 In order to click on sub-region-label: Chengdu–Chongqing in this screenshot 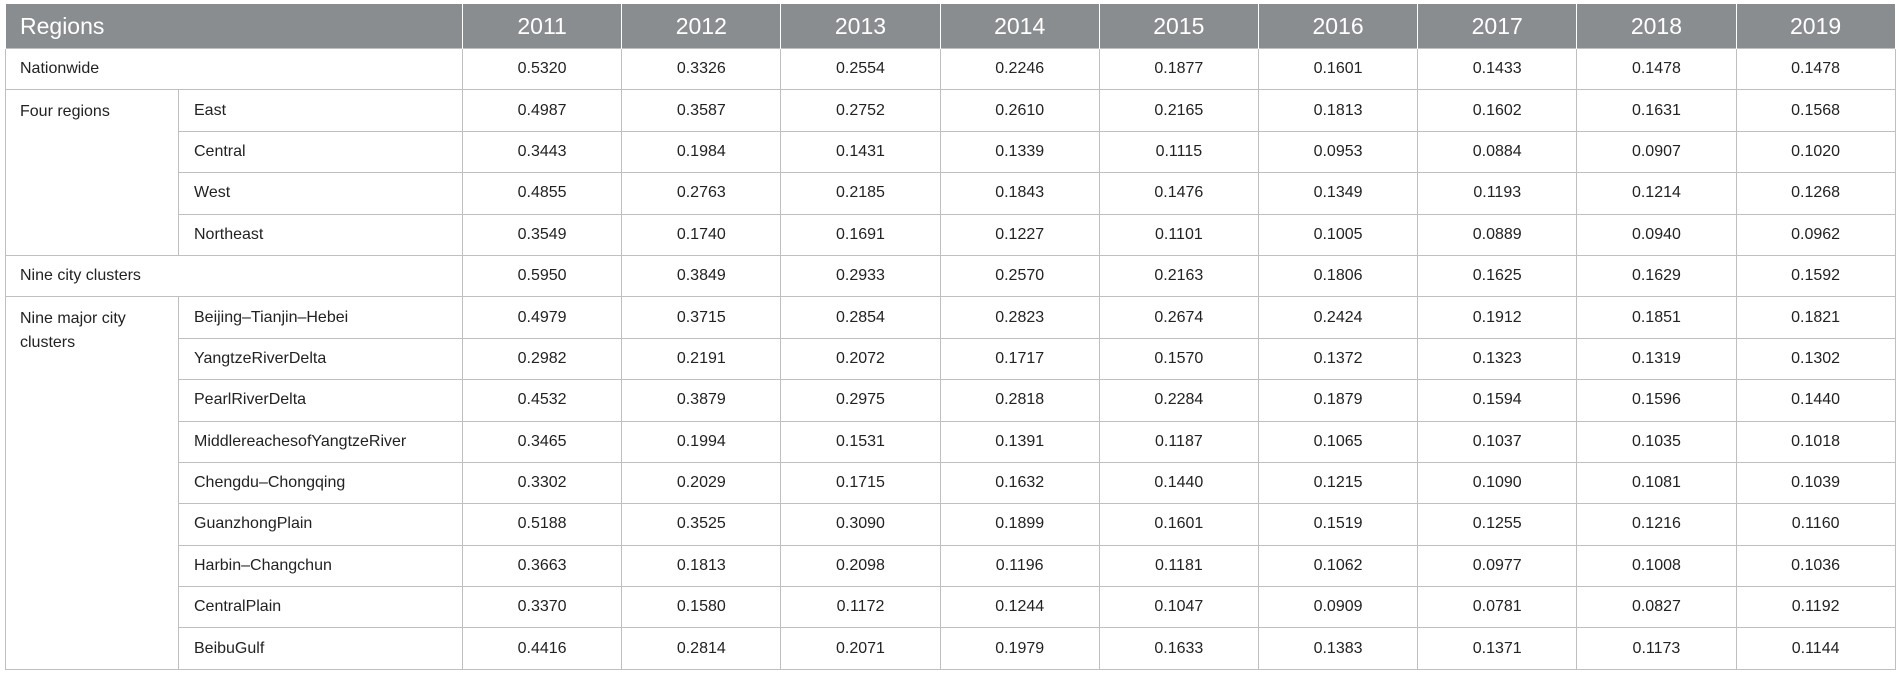, I will do `click(320, 483)`.